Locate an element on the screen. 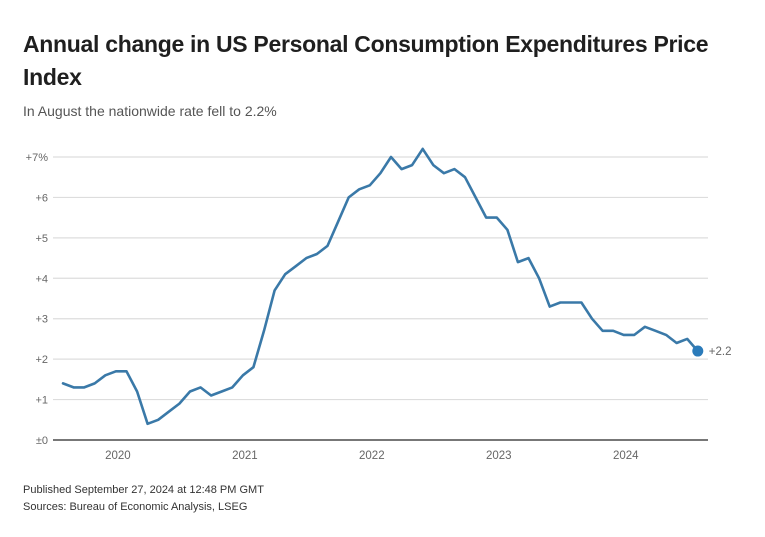 This screenshot has height=537, width=765. x-tick-label: 2022 is located at coordinates (372, 456).